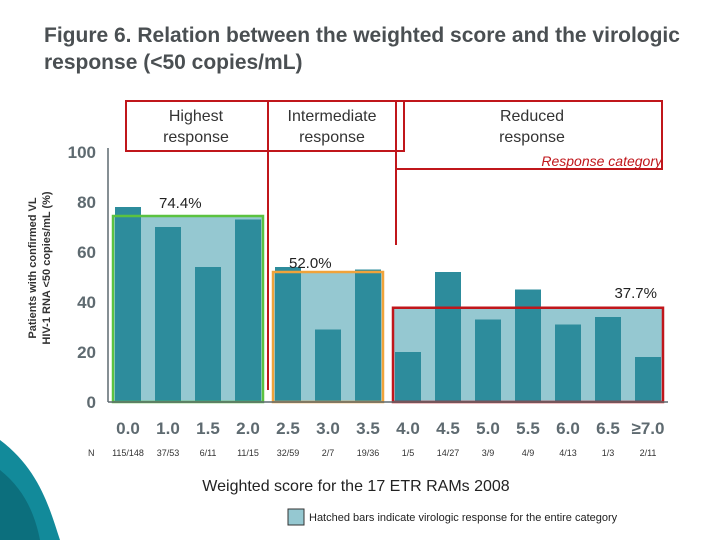 The height and width of the screenshot is (540, 720). I want to click on n-label: 32/59, so click(288, 453).